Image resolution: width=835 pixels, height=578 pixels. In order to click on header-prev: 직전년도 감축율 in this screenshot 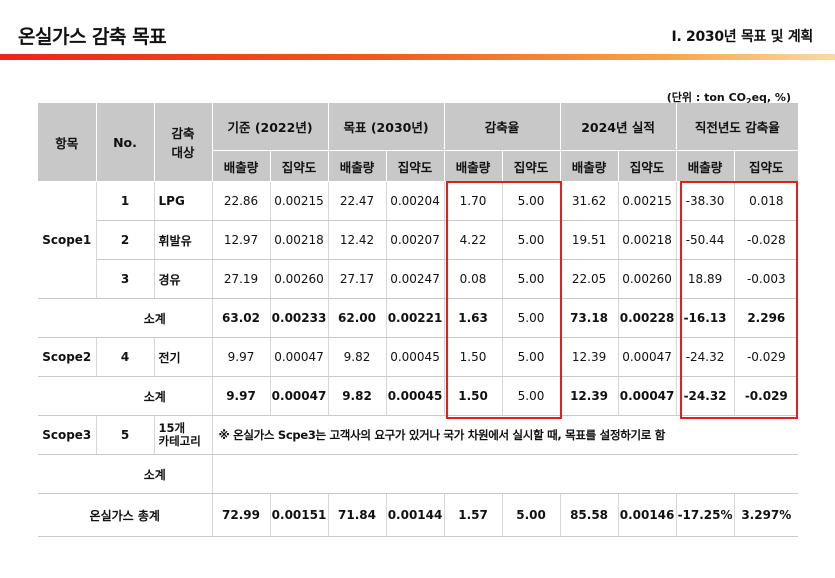, I will do `click(737, 127)`.